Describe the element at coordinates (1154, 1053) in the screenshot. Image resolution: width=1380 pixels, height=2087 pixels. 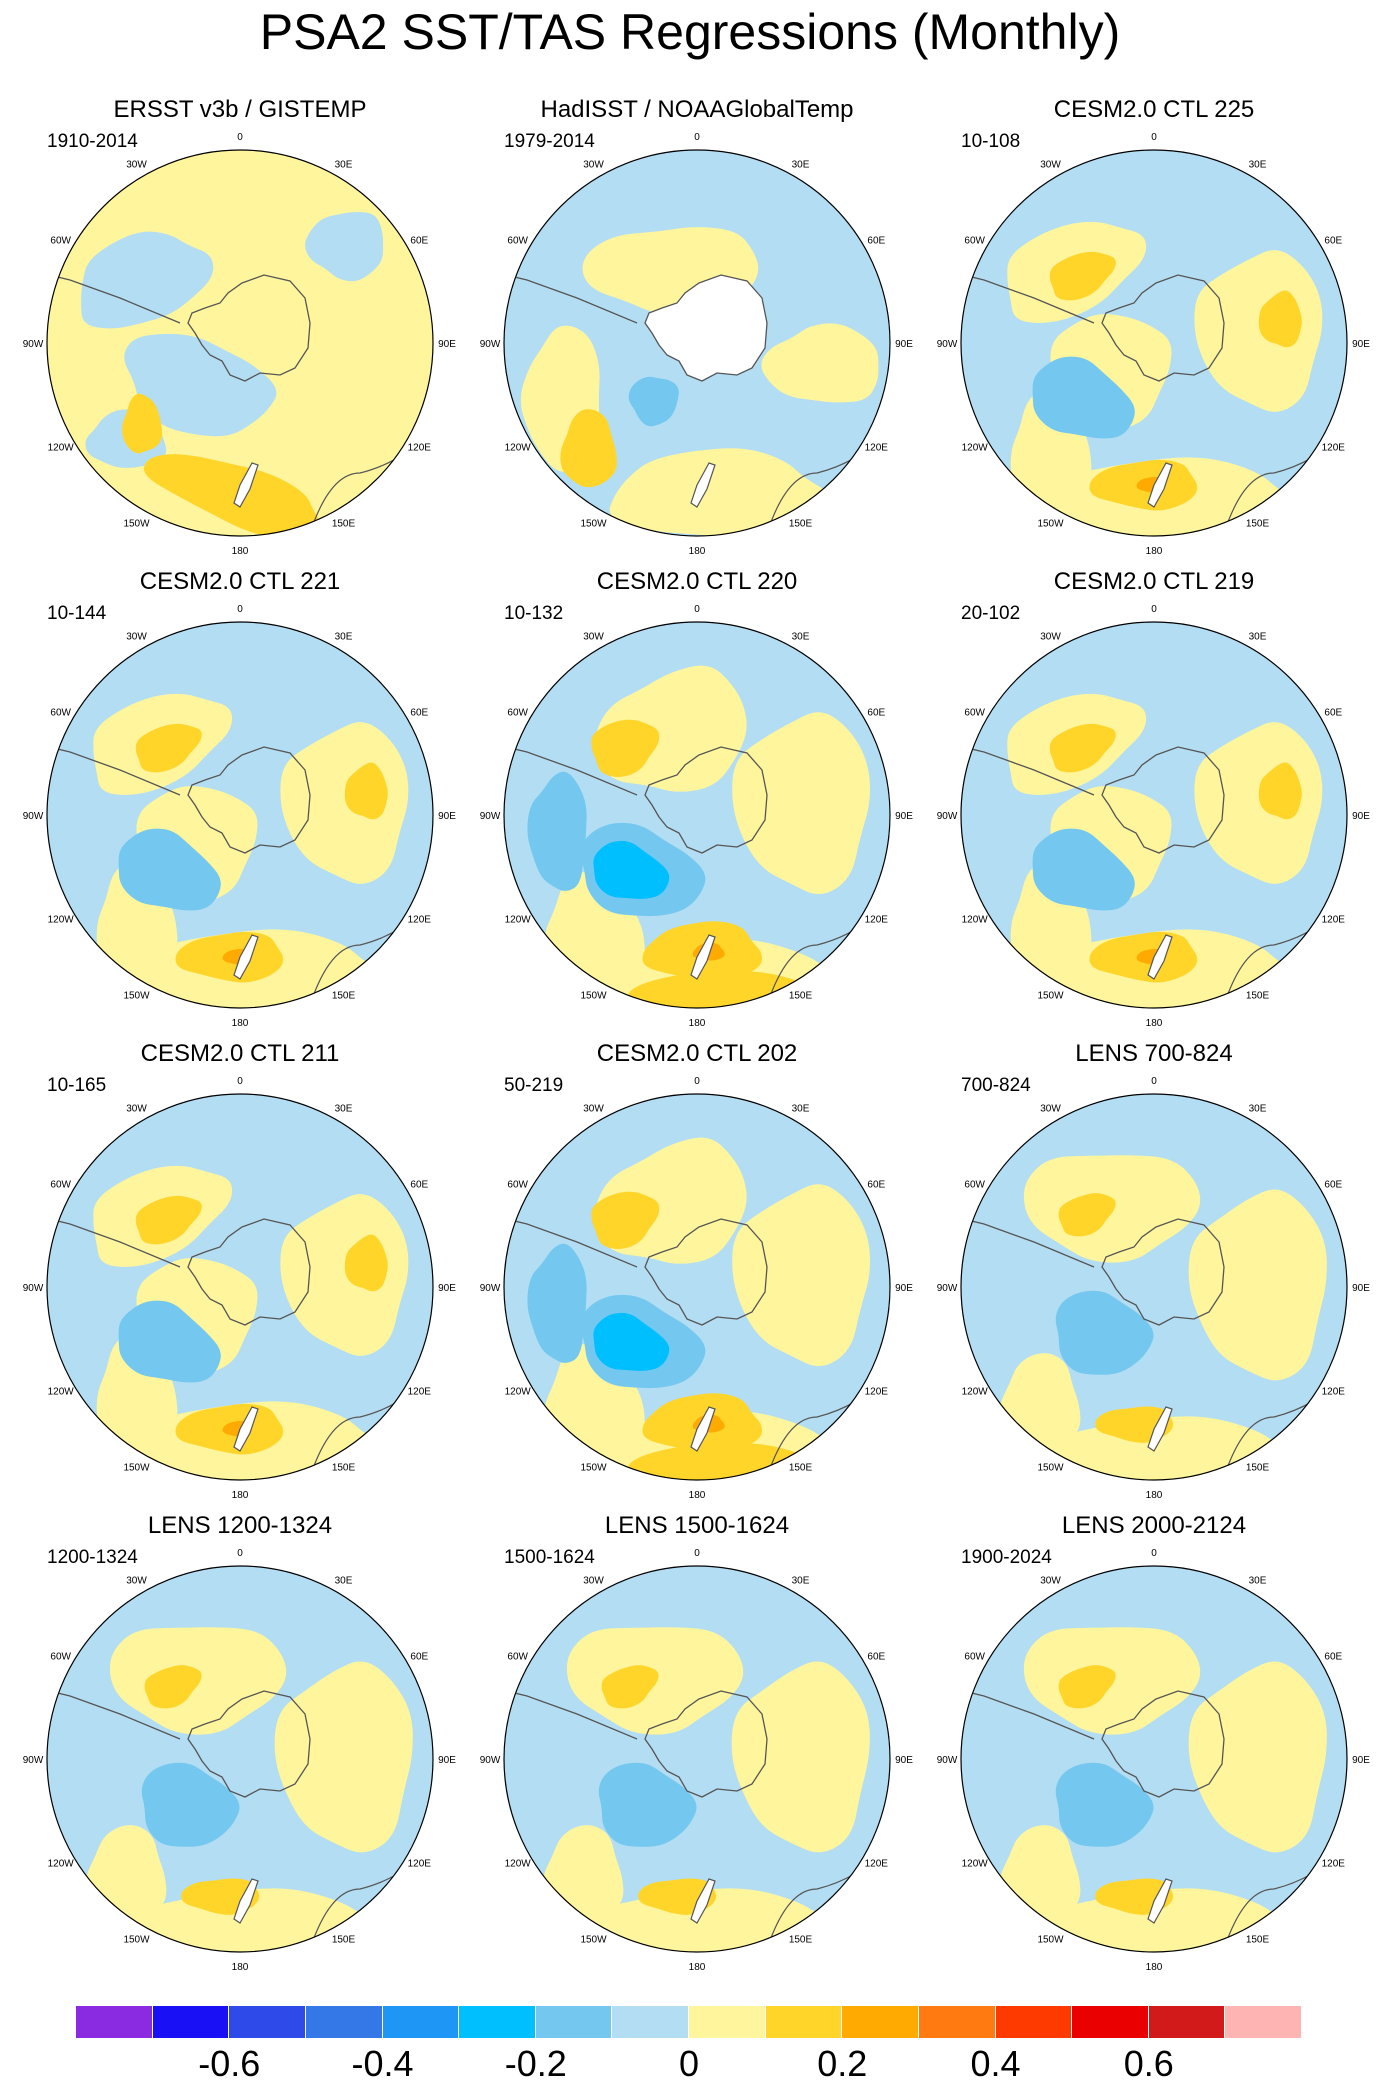
I see `panel-title: LENS 700-824` at that location.